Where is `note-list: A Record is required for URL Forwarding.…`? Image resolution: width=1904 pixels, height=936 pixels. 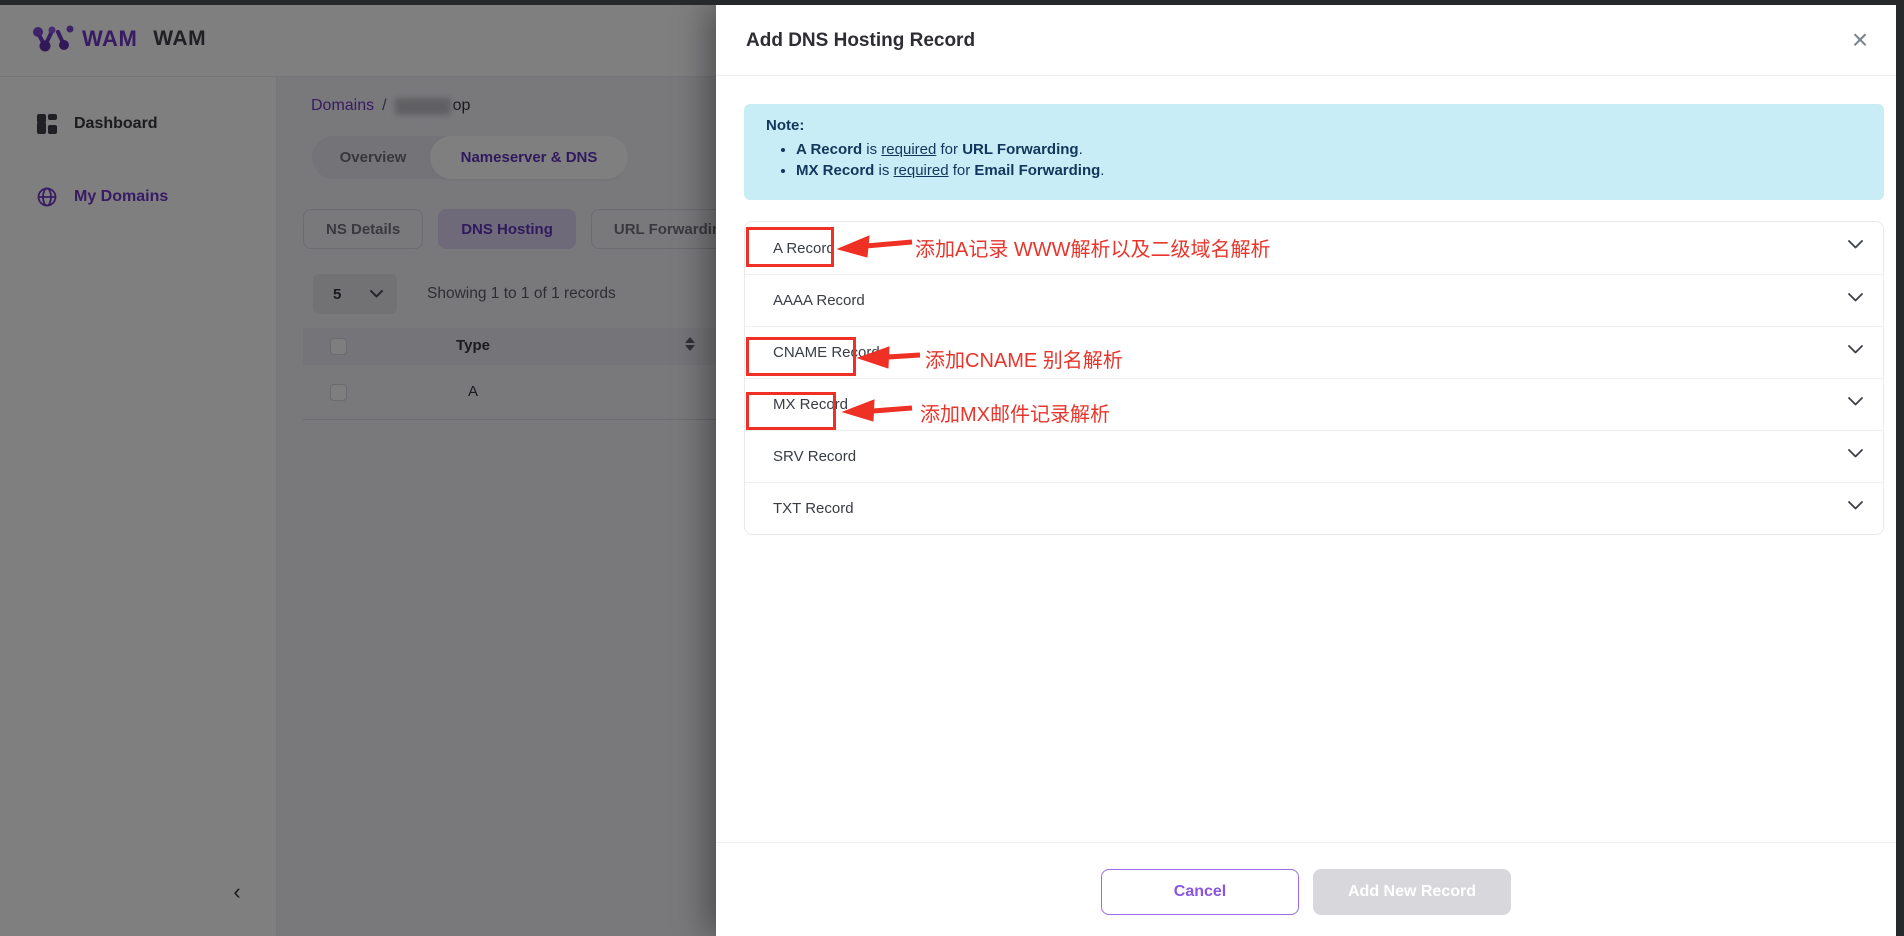
note-list: A Record is required for URL Forwarding.… is located at coordinates (1314, 160).